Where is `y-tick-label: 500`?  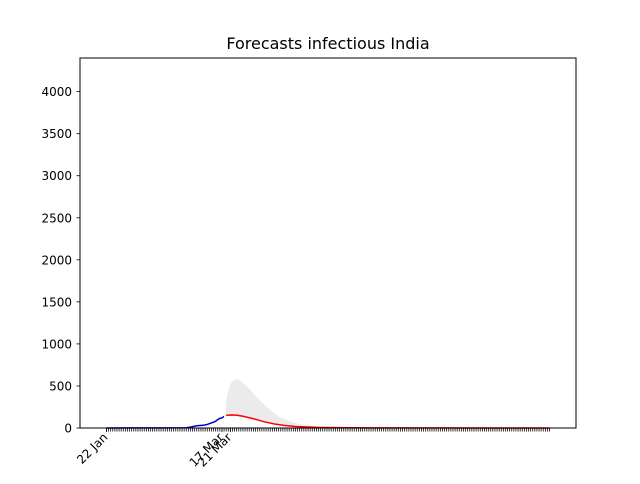
y-tick-label: 500 is located at coordinates (60, 386).